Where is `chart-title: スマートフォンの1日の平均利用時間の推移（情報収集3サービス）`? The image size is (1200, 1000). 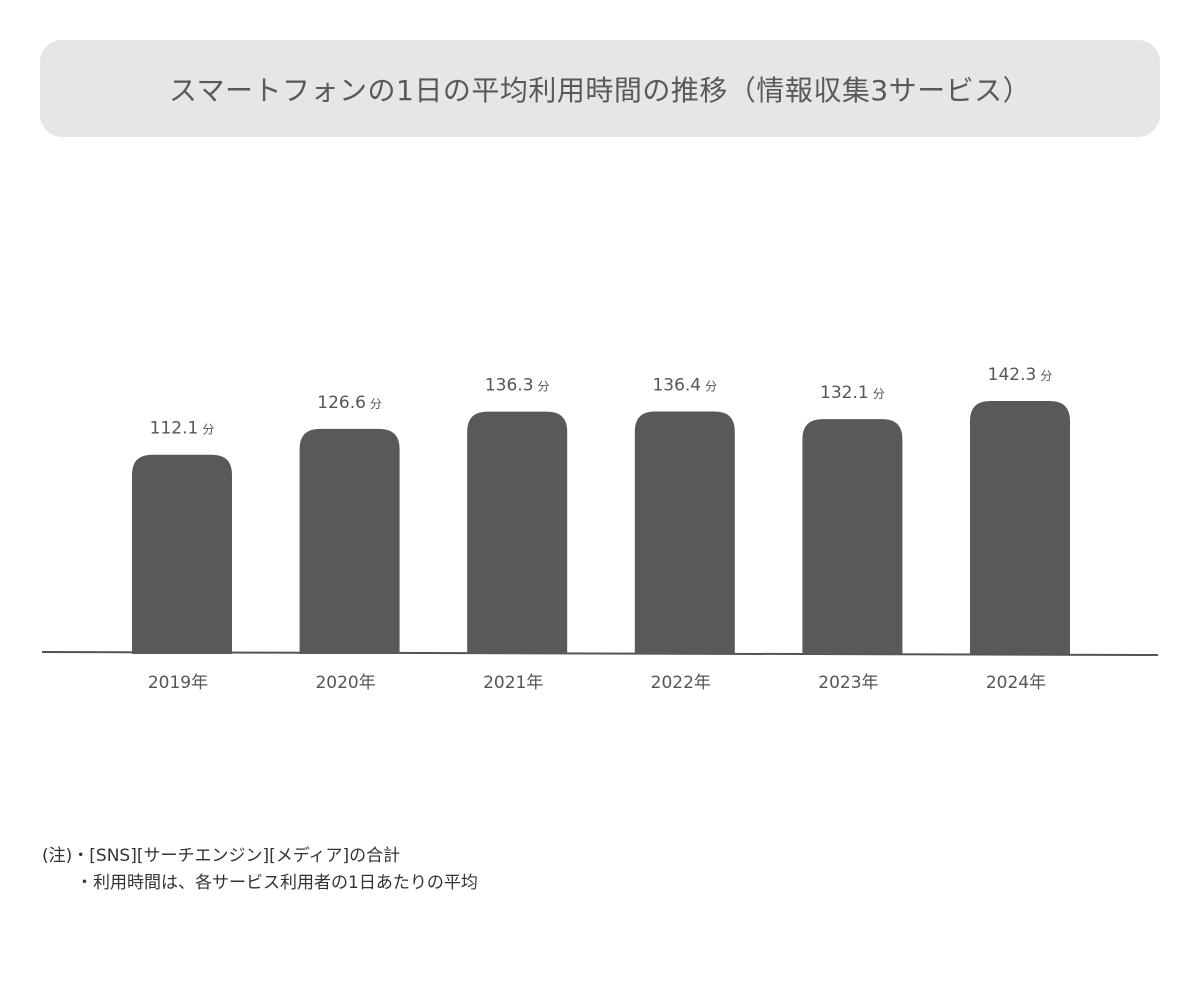
chart-title: スマートフォンの1日の平均利用時間の推移（情報収集3サービス） is located at coordinates (600, 90).